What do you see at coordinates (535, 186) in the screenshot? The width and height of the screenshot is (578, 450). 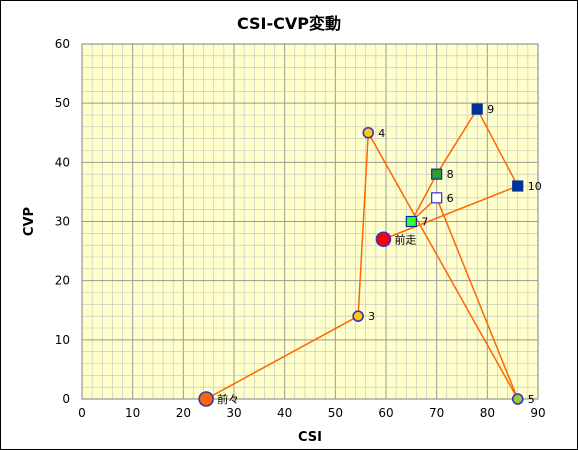 I see `point-label: 10` at bounding box center [535, 186].